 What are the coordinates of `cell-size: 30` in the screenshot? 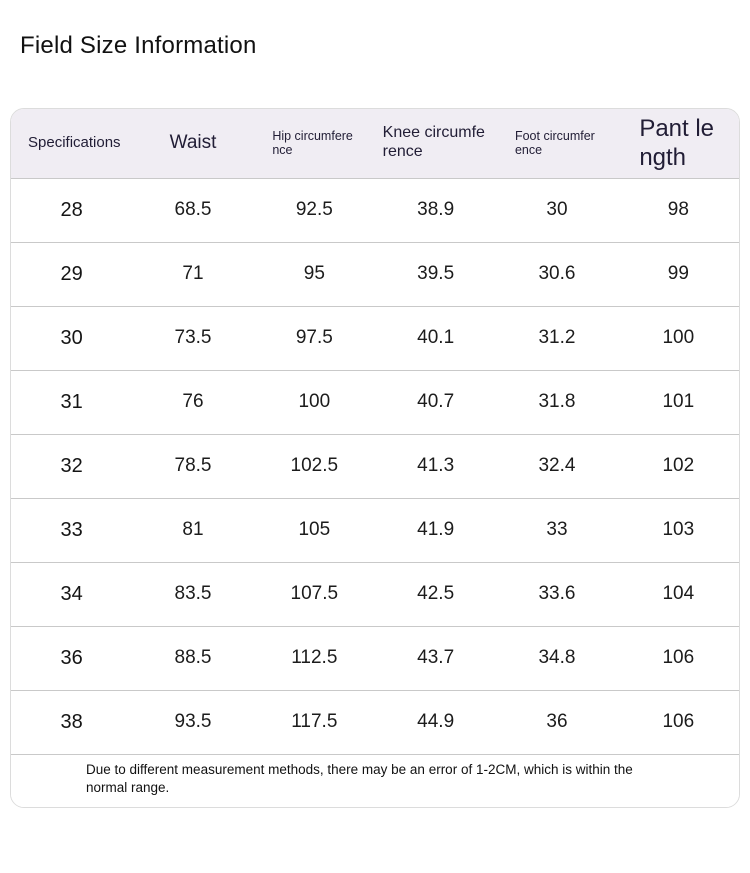 It's located at (72, 338).